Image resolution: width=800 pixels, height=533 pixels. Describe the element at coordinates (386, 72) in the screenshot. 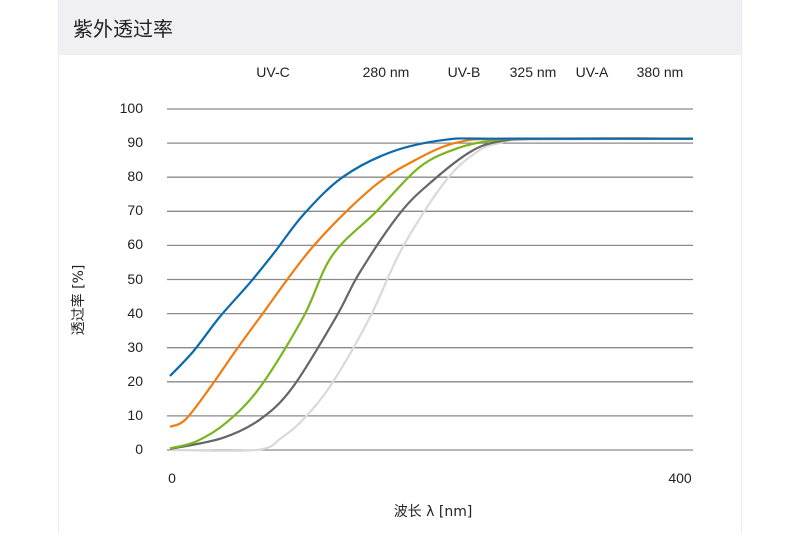

I see `band-label-280nm: 280 nm` at that location.